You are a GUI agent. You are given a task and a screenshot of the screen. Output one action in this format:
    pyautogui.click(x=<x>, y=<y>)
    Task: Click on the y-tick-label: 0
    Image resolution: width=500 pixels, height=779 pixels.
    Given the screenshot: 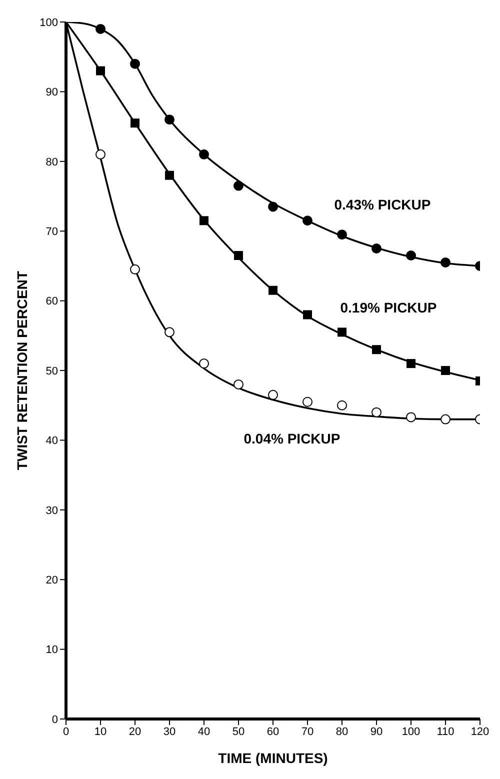 What is the action you would take?
    pyautogui.click(x=55, y=720)
    